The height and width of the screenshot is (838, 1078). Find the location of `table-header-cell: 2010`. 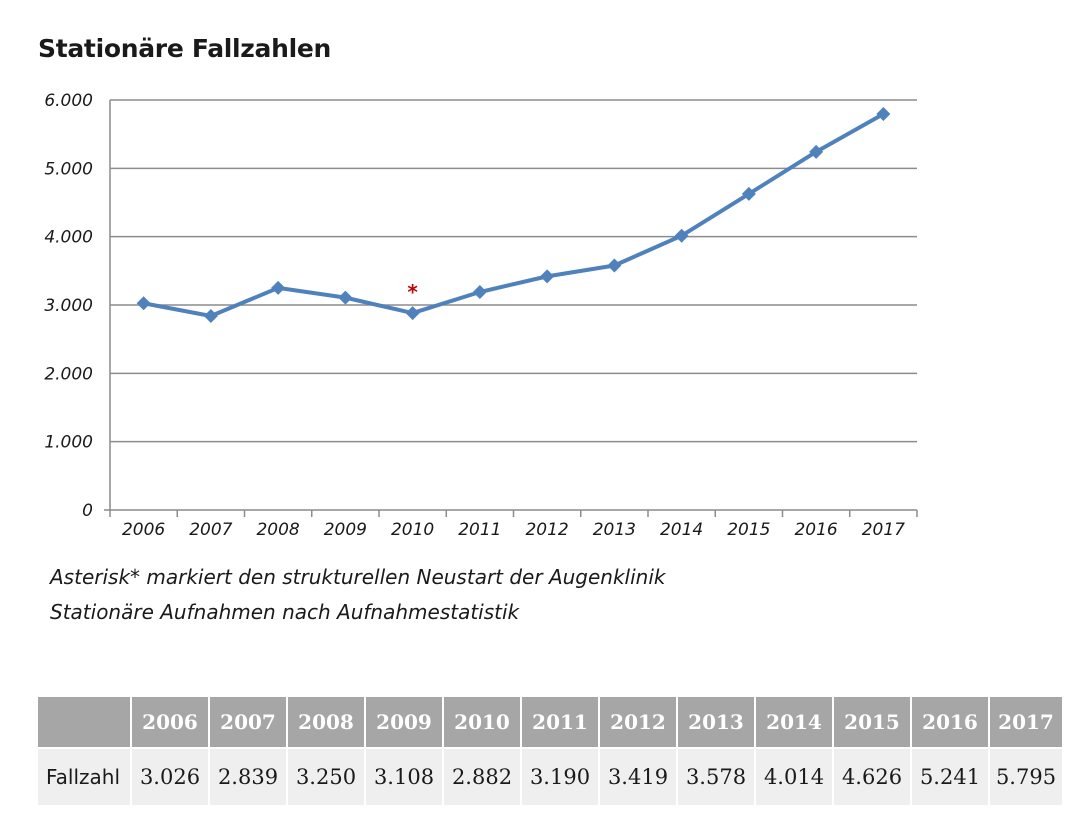

table-header-cell: 2010 is located at coordinates (482, 722).